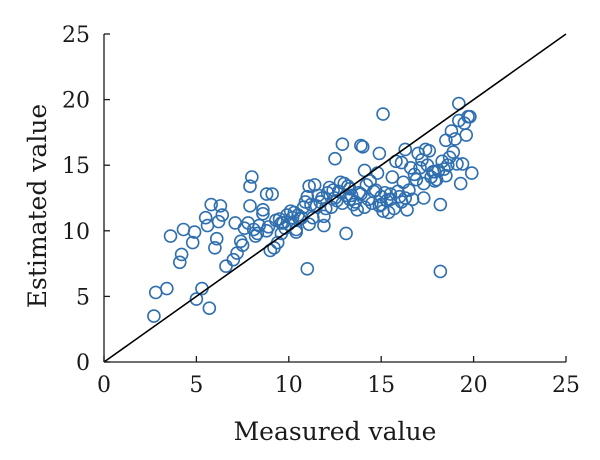 Image resolution: width=600 pixels, height=460 pixels. I want to click on y-axis-title: Estimated value, so click(37, 206).